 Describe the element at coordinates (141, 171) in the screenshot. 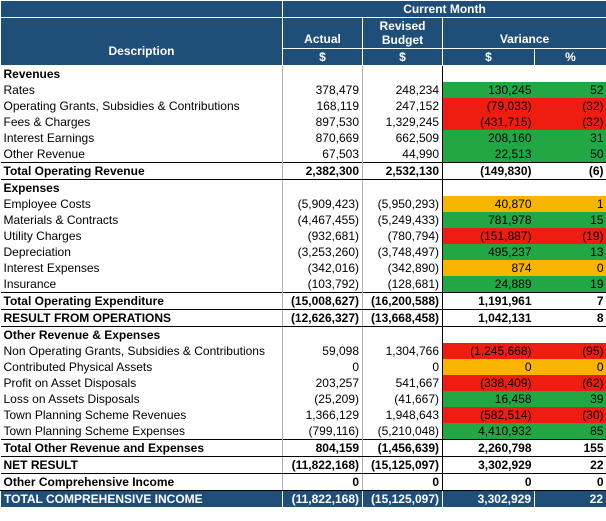

I see `row-label: Total Operating Revenue` at that location.